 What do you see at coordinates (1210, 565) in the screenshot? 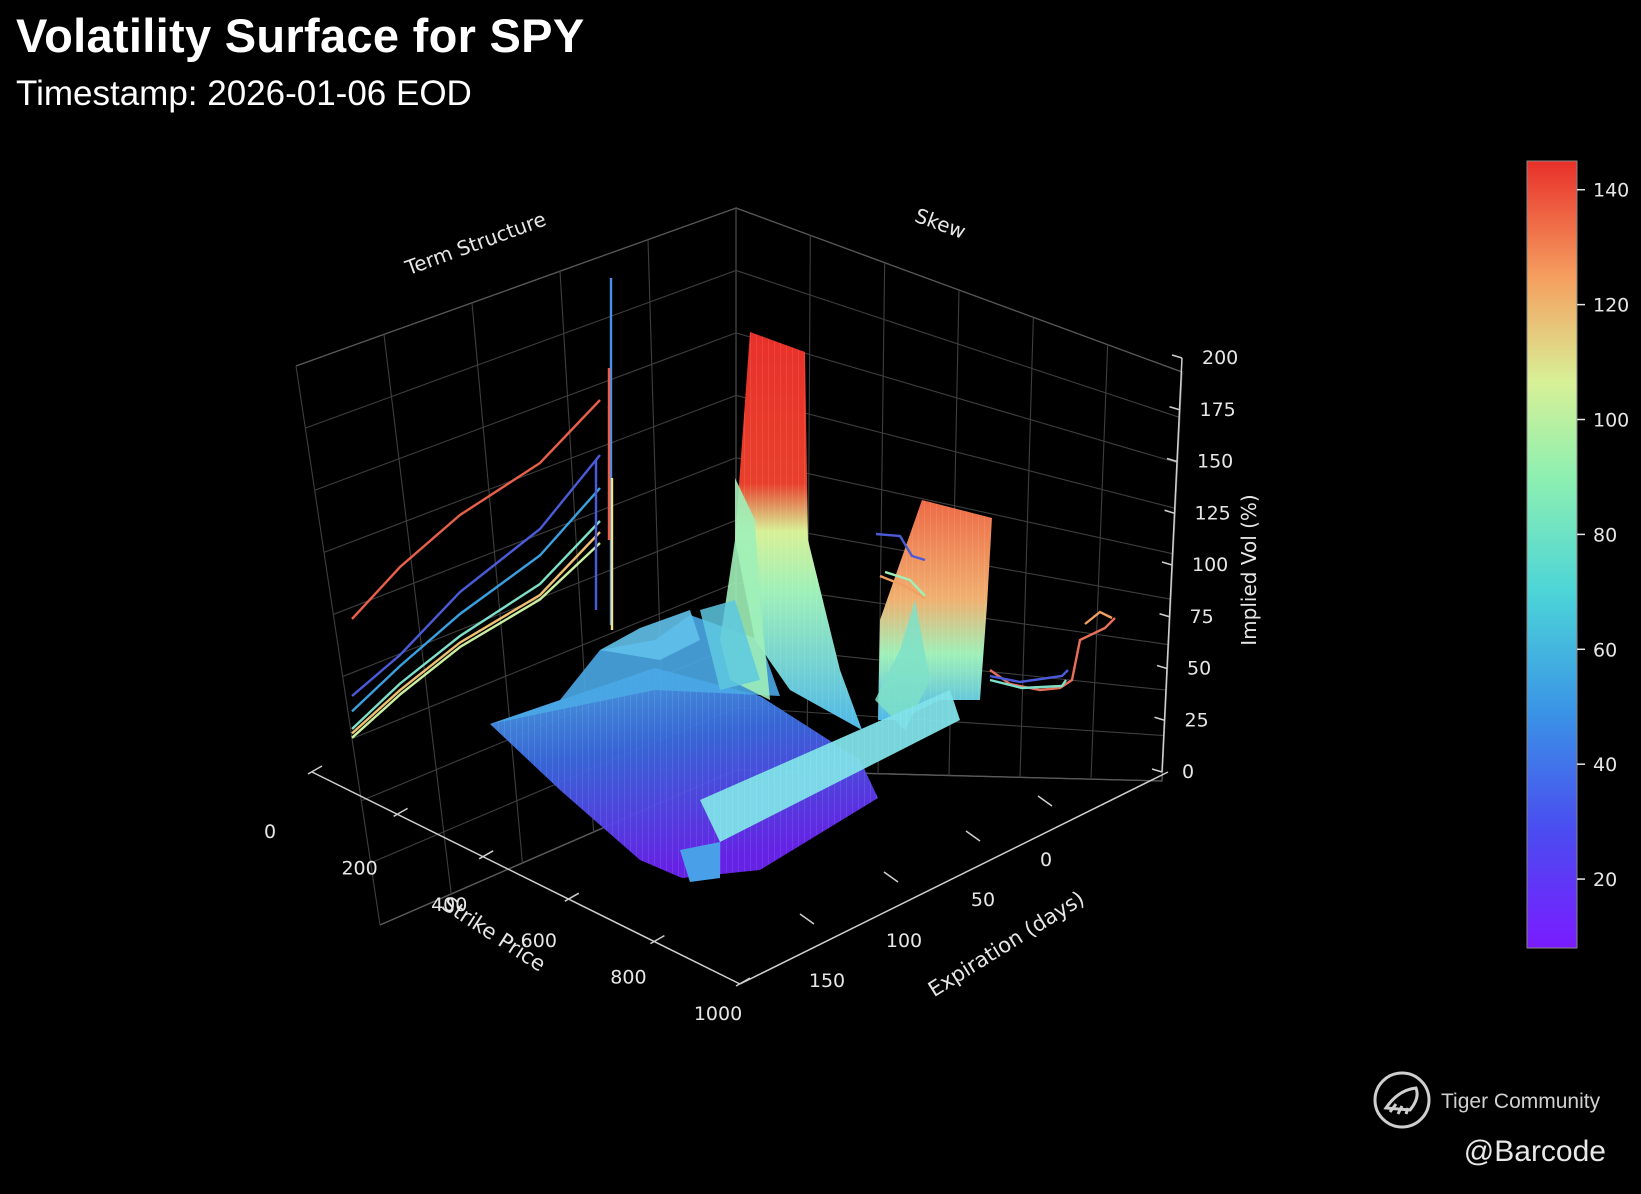
I see `z-tick-label: 100` at bounding box center [1210, 565].